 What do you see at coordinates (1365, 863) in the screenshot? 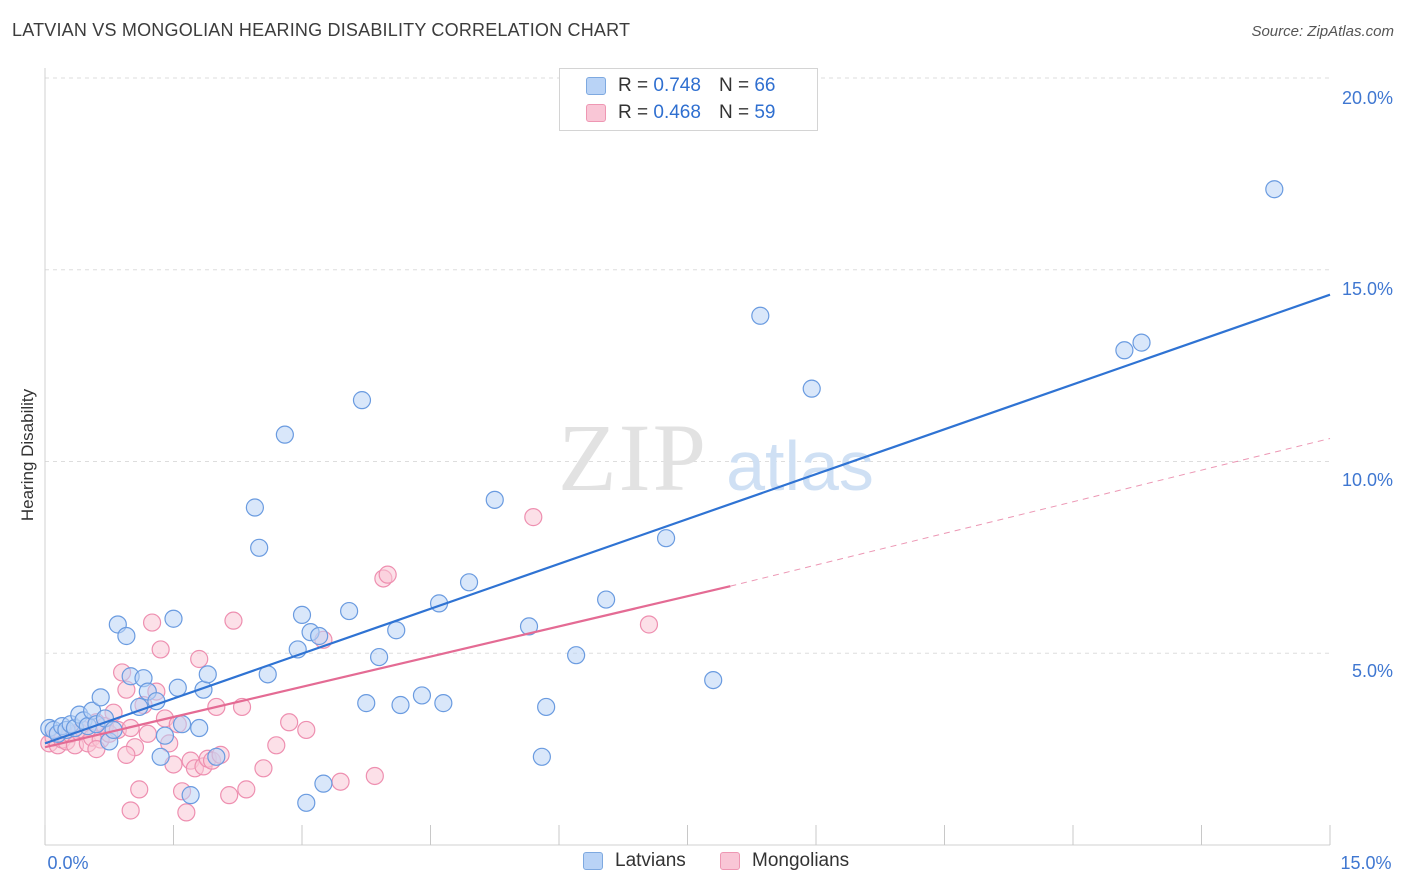
I see `x-max-label: 15.0%` at bounding box center [1365, 863].